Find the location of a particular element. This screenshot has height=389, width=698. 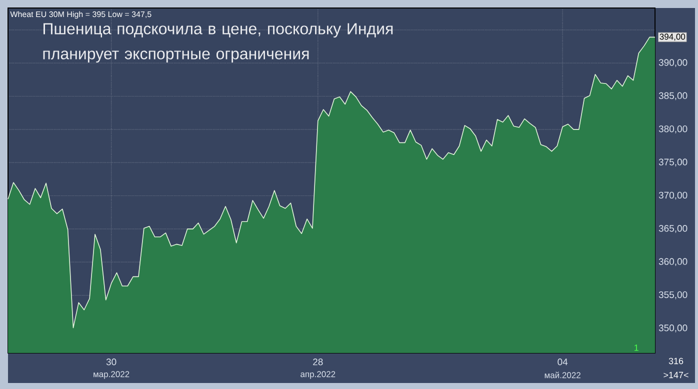

annotation: 1 is located at coordinates (636, 347).